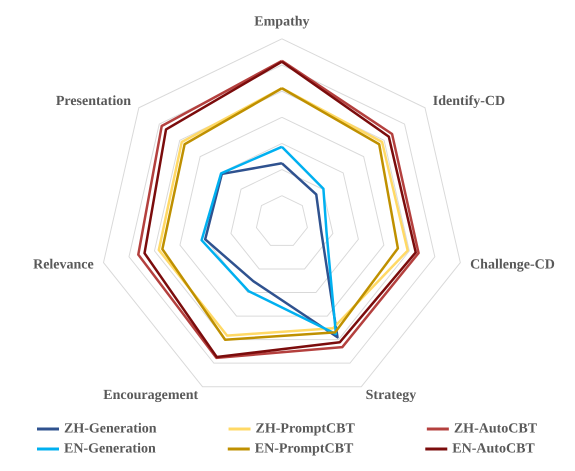  What do you see at coordinates (391, 396) in the screenshot?
I see `spoke-label: Strategy` at bounding box center [391, 396].